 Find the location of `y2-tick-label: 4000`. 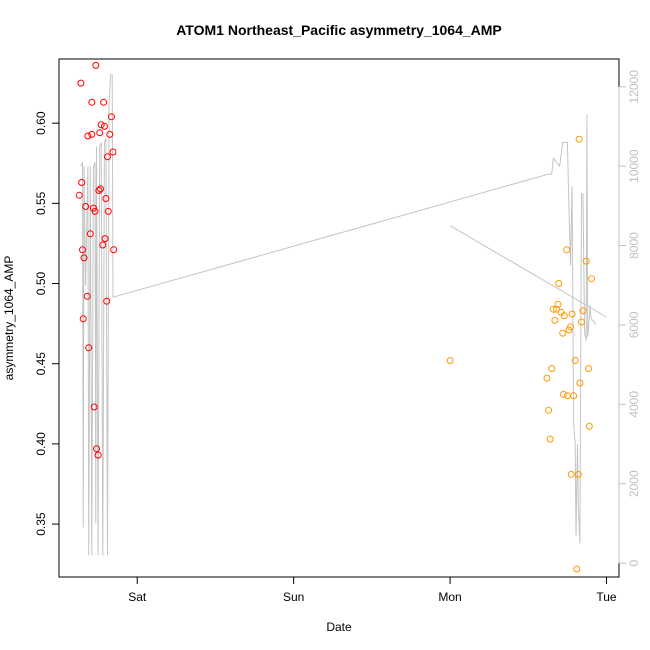

y2-tick-label: 4000 is located at coordinates (634, 404).